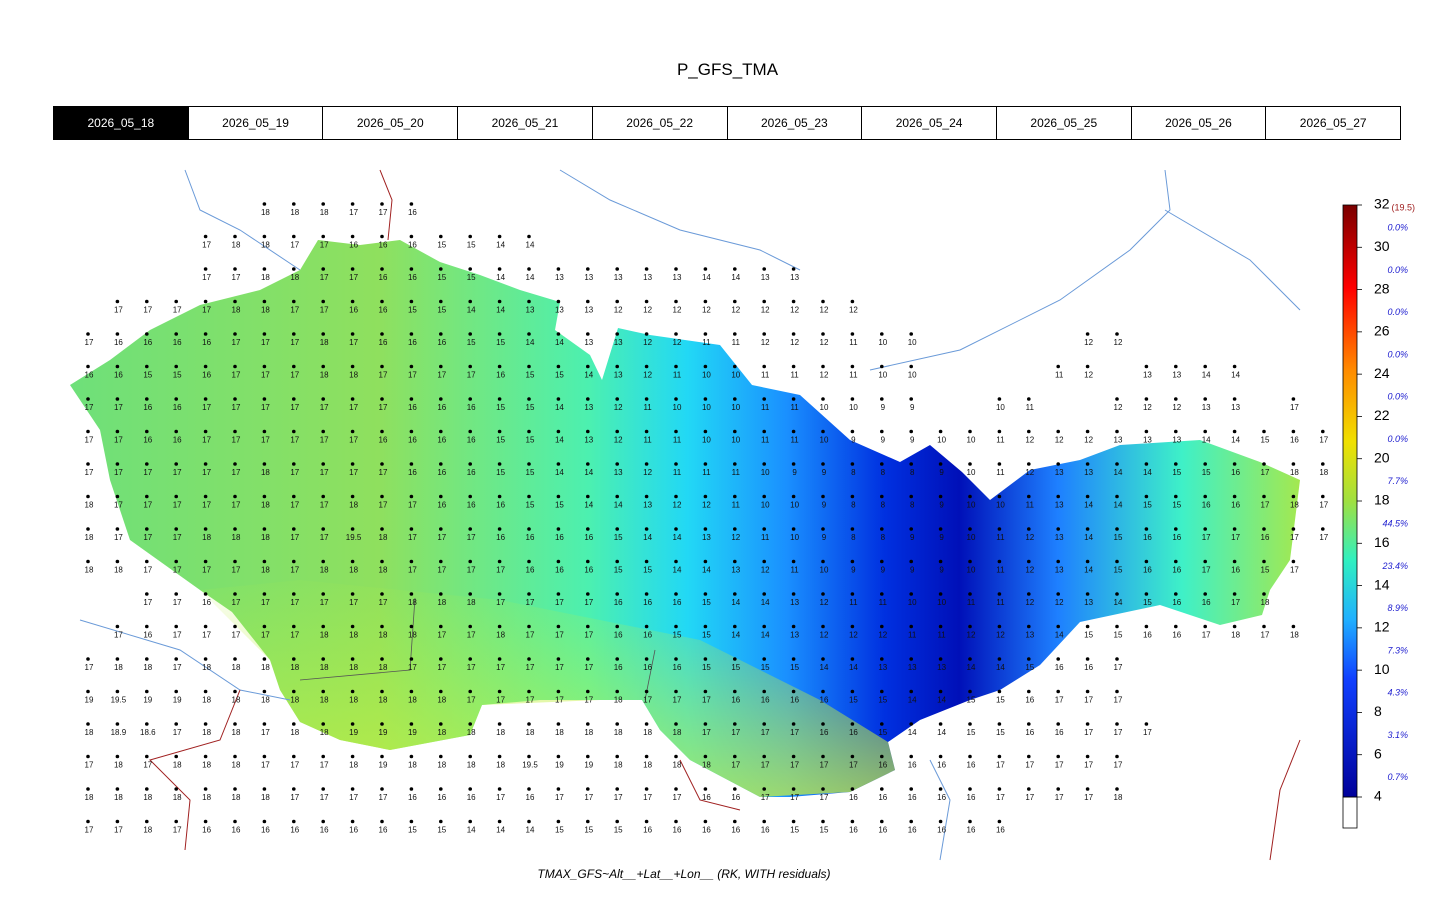 The image size is (1455, 900). What do you see at coordinates (1000, 505) in the screenshot?
I see `station-value: 10` at bounding box center [1000, 505].